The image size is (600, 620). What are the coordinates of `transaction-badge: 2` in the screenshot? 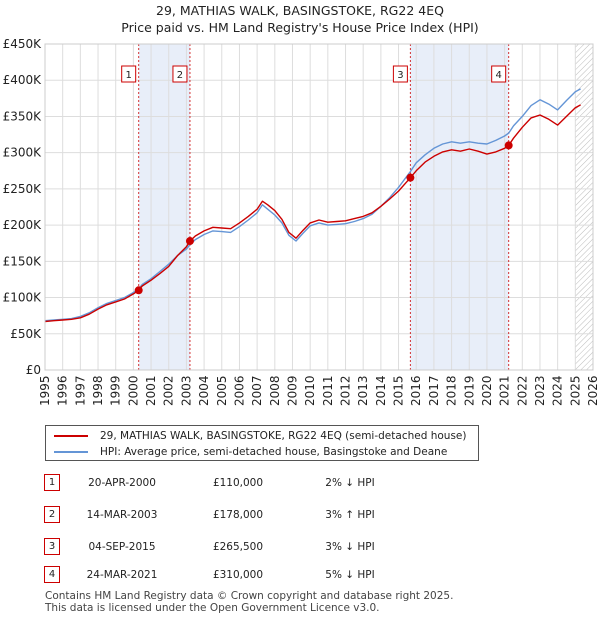 It's located at (52, 514).